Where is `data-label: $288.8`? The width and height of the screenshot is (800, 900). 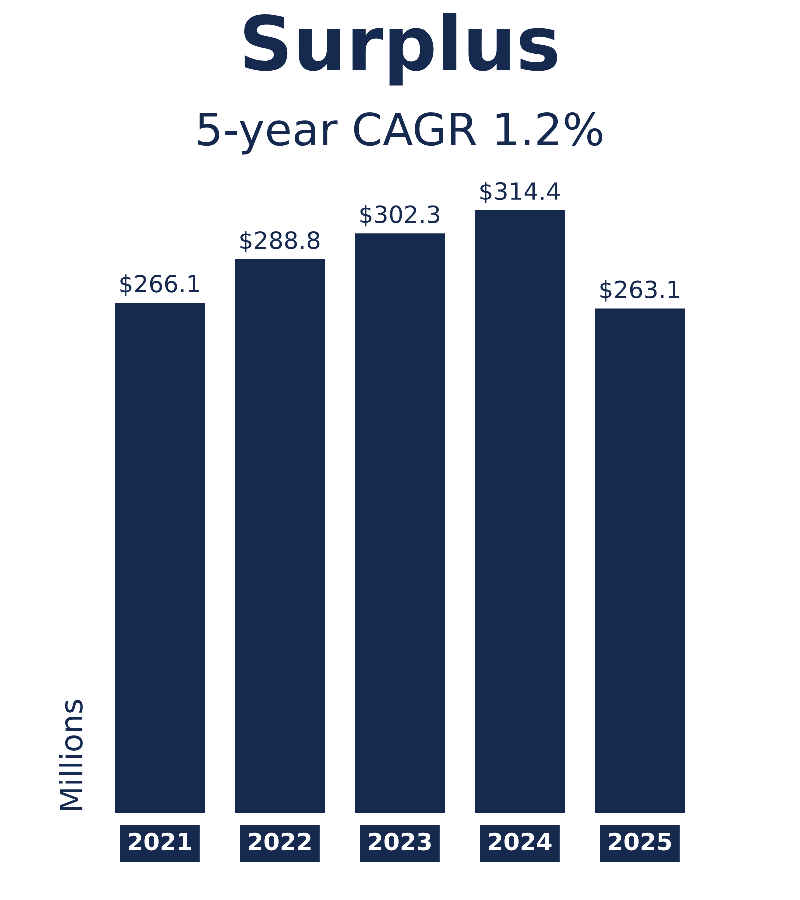
data-label: $288.8 is located at coordinates (280, 241).